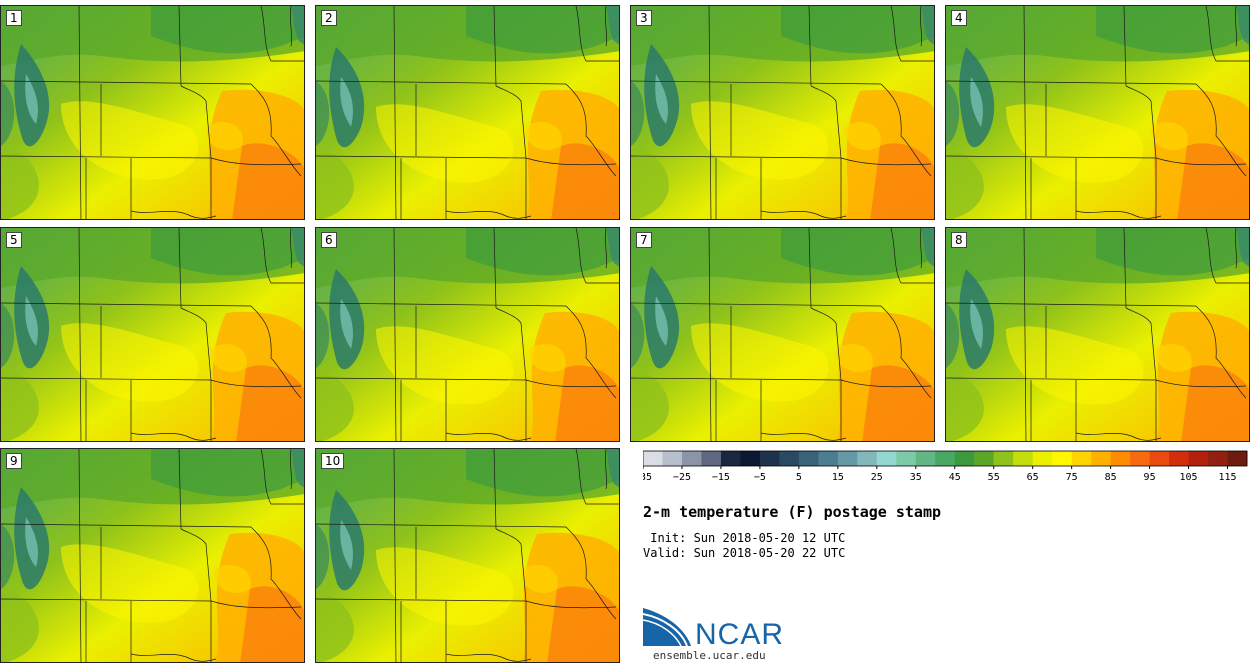  Describe the element at coordinates (14, 461) in the screenshot. I see `member-number-label: 9` at that location.